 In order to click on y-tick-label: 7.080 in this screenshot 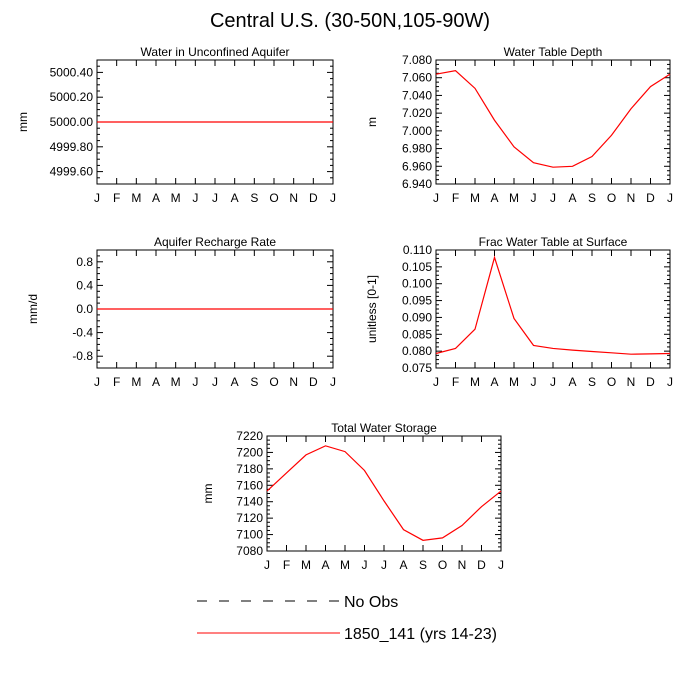, I will do `click(417, 60)`.